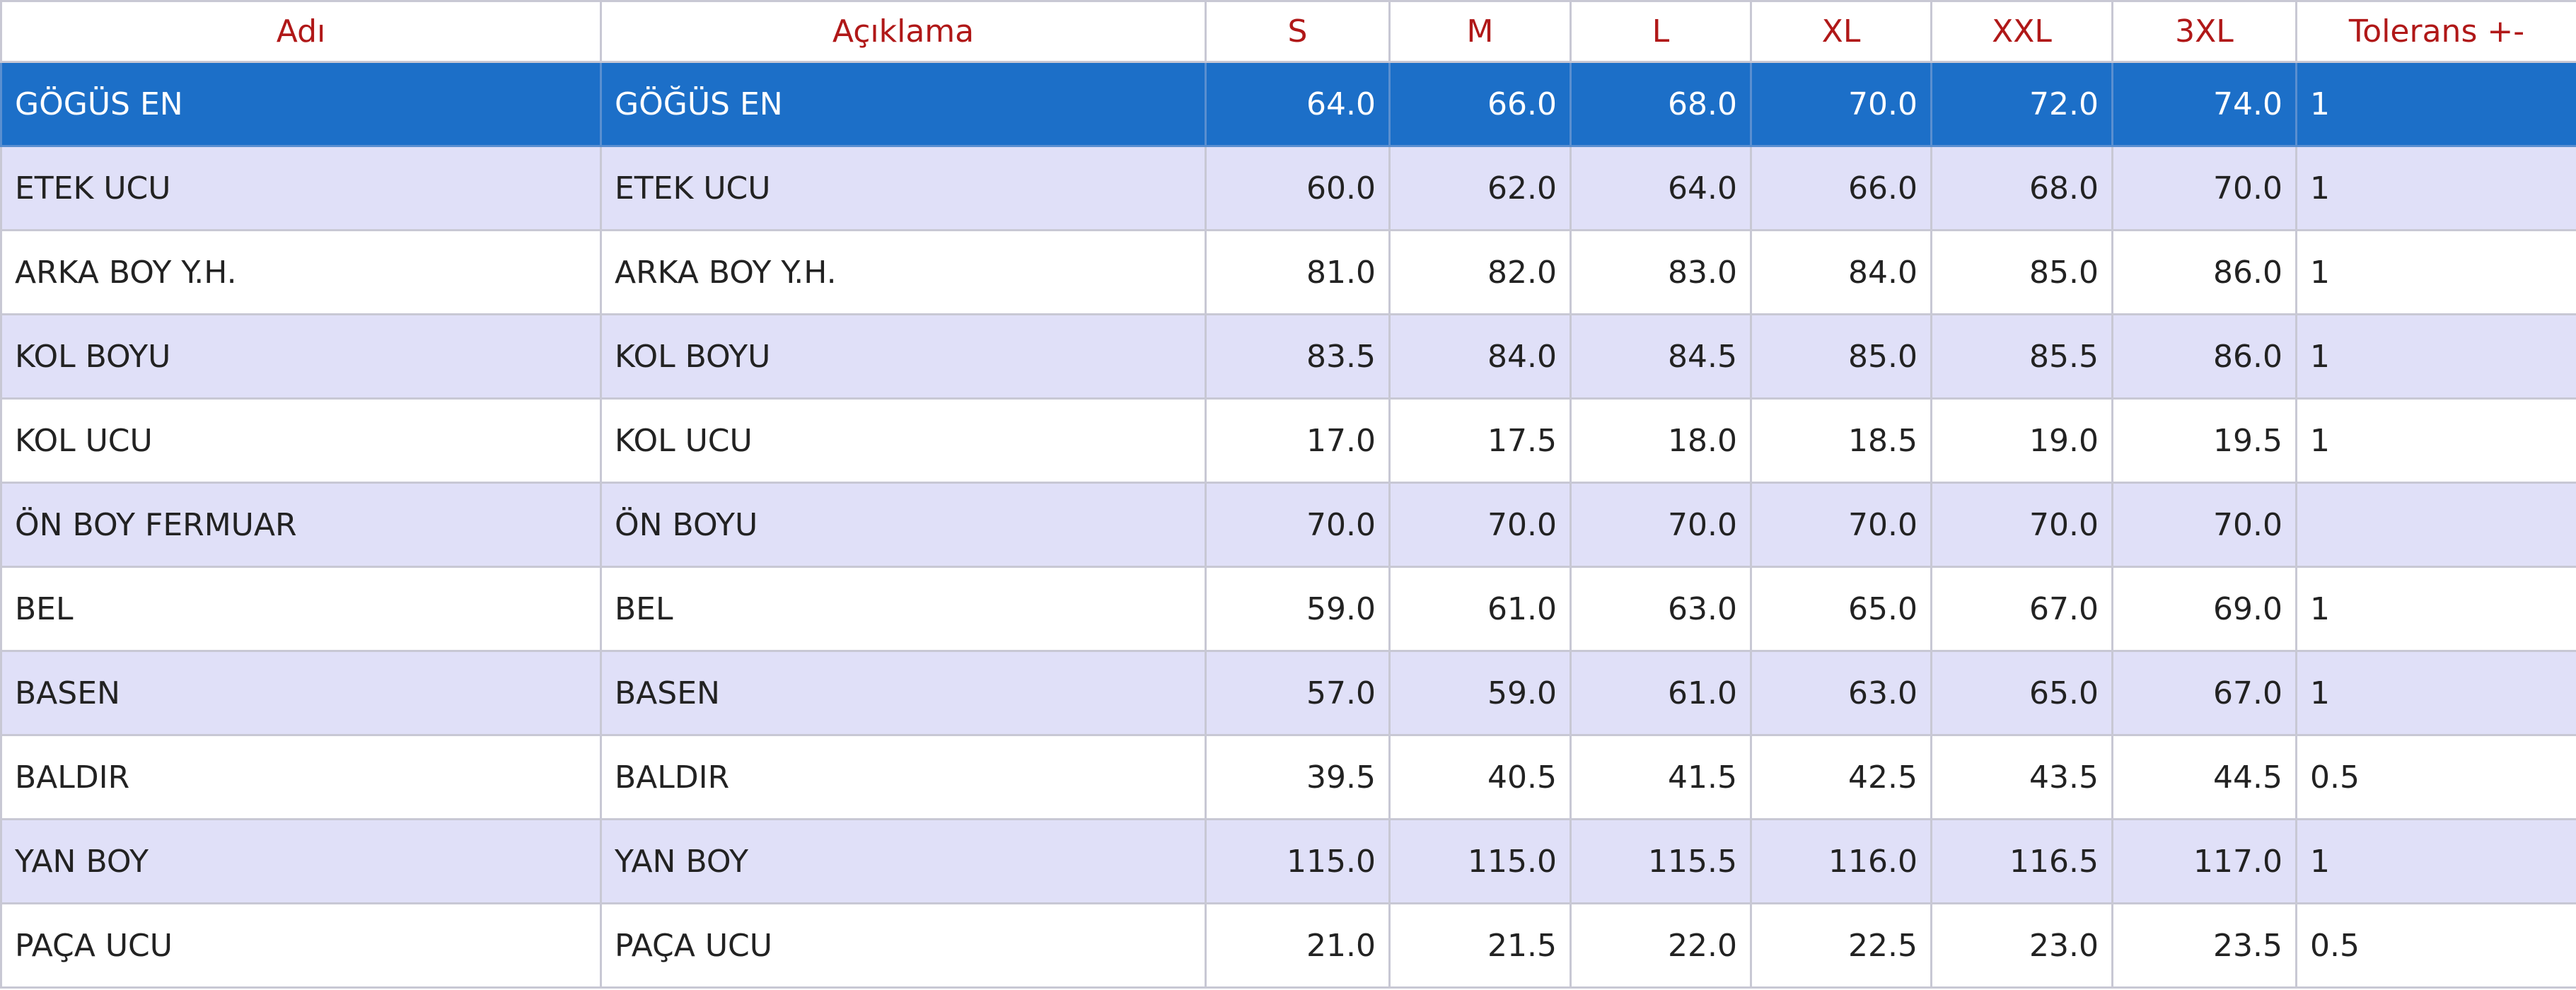 Image resolution: width=2576 pixels, height=990 pixels. Describe the element at coordinates (1661, 777) in the screenshot. I see `table-cell: 41.5` at that location.